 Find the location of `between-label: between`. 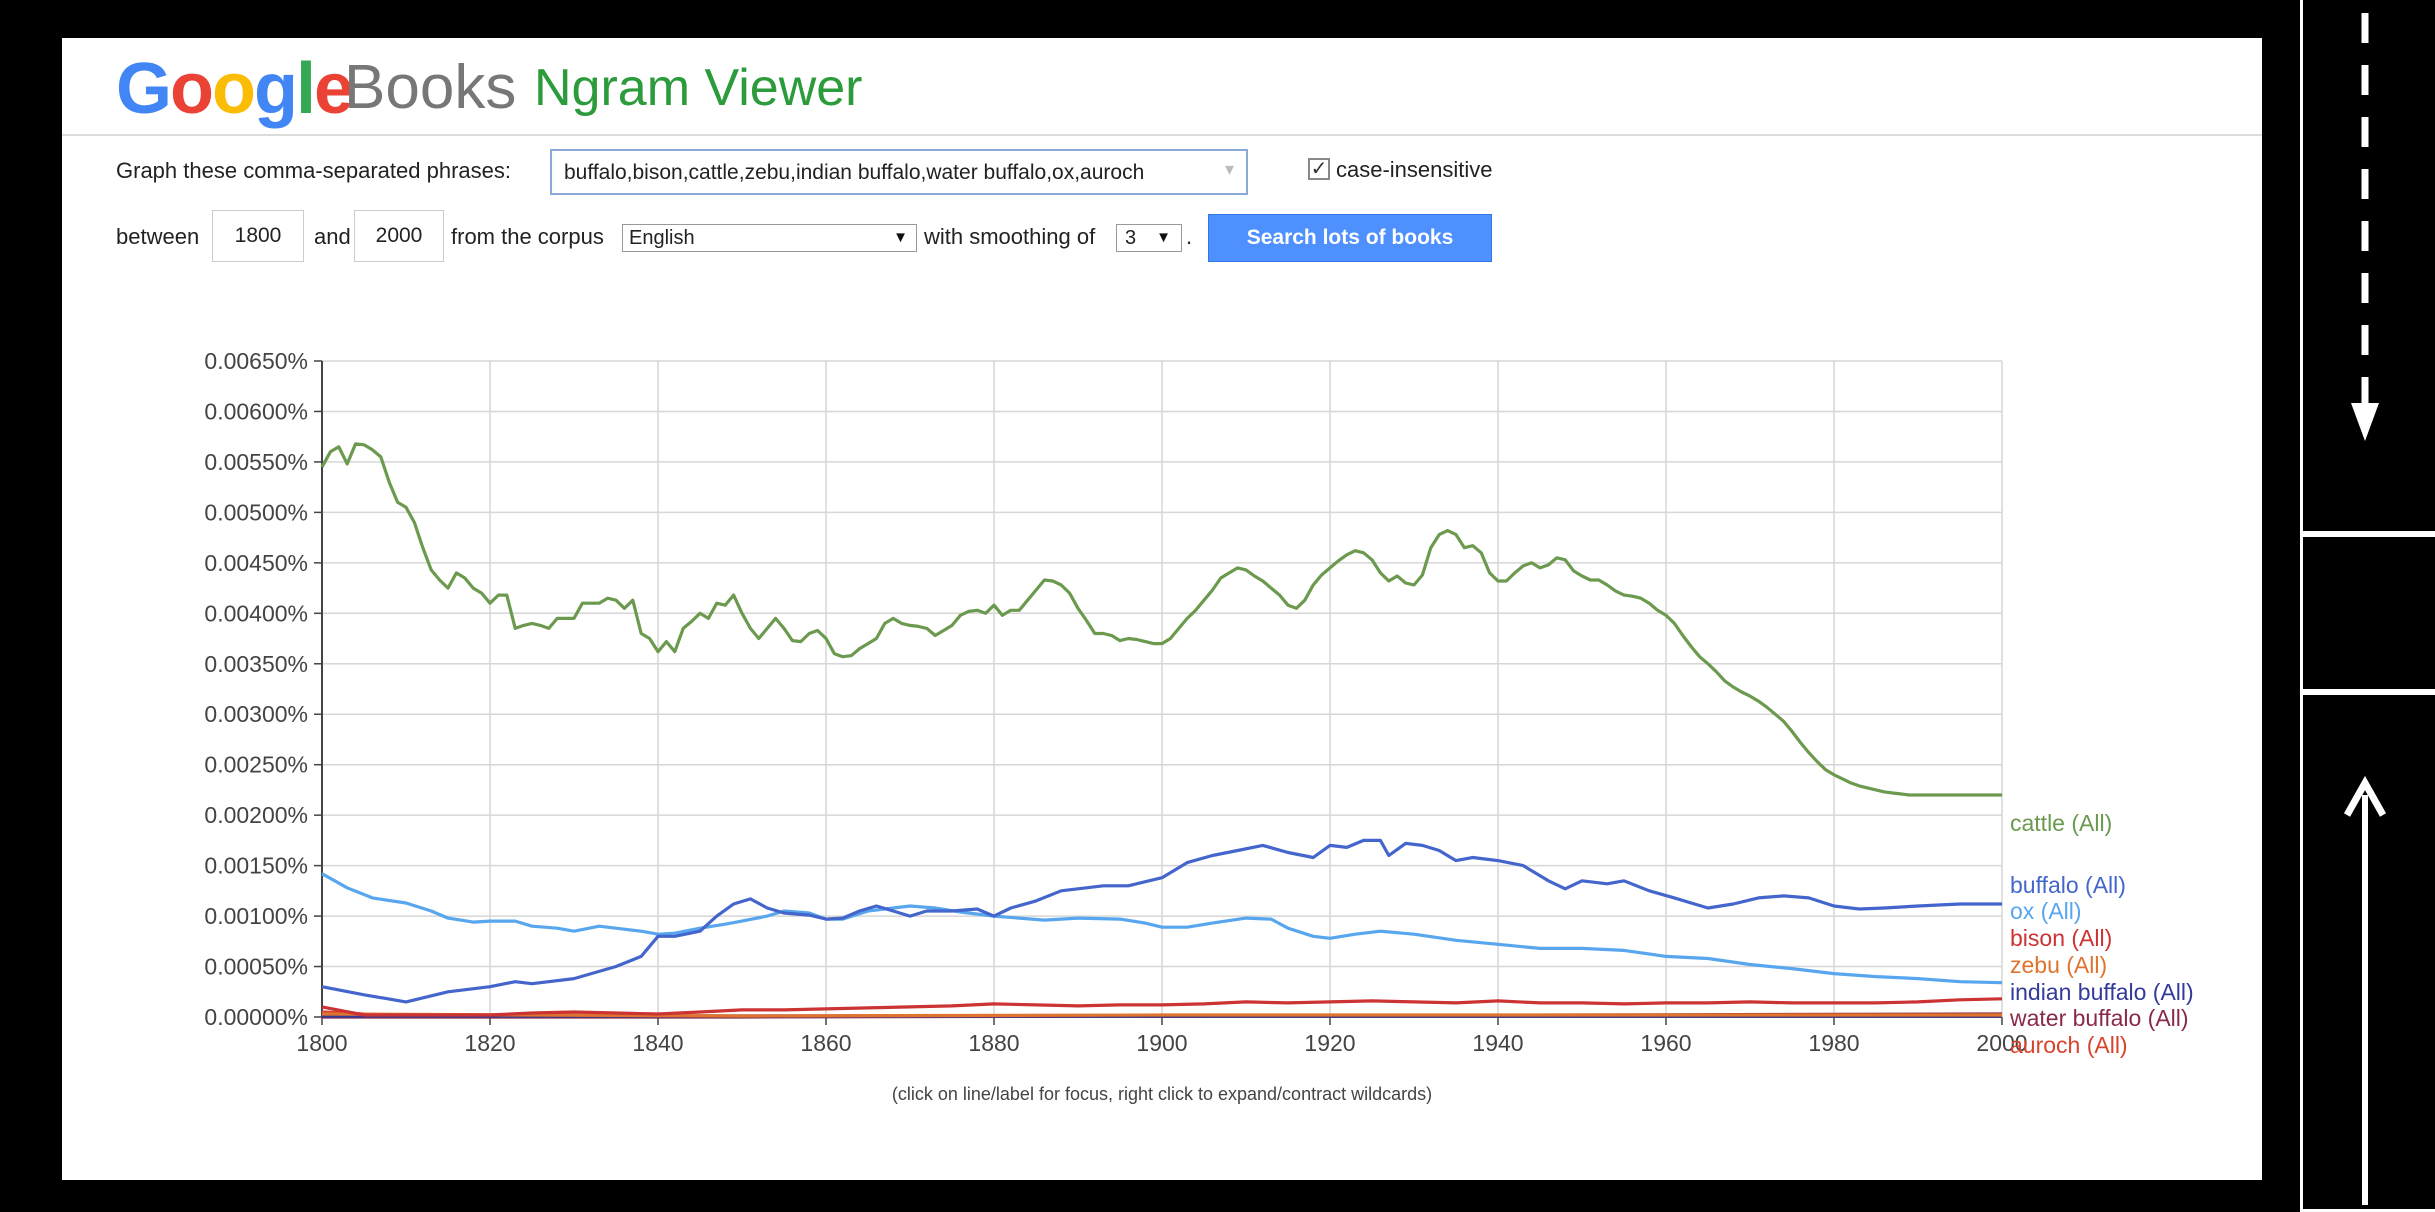

between-label: between is located at coordinates (158, 236).